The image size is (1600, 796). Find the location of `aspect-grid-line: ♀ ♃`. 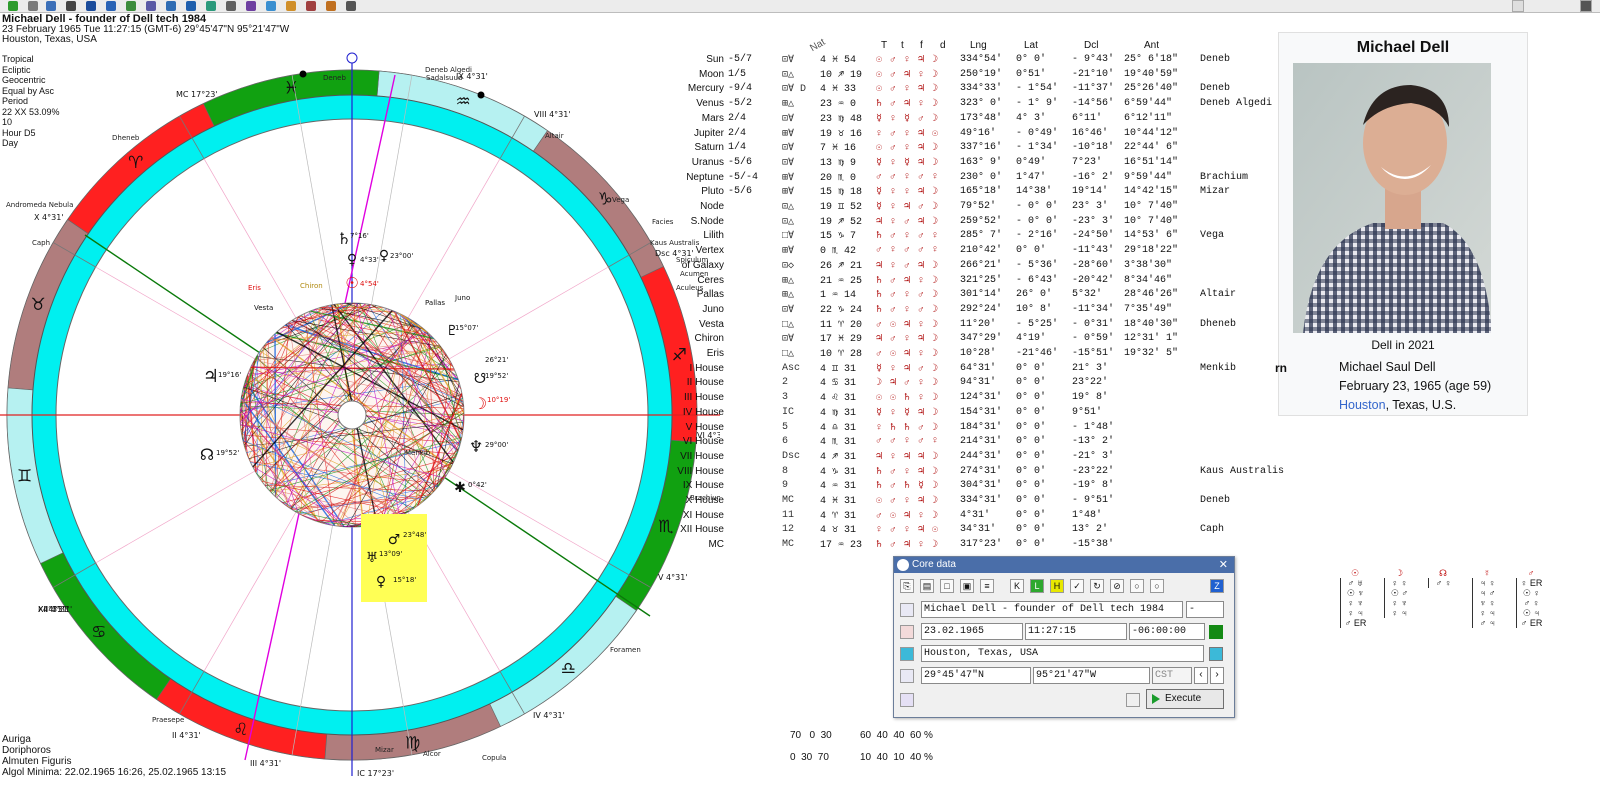

aspect-grid-line: ♀ ♃ is located at coordinates (1355, 613).